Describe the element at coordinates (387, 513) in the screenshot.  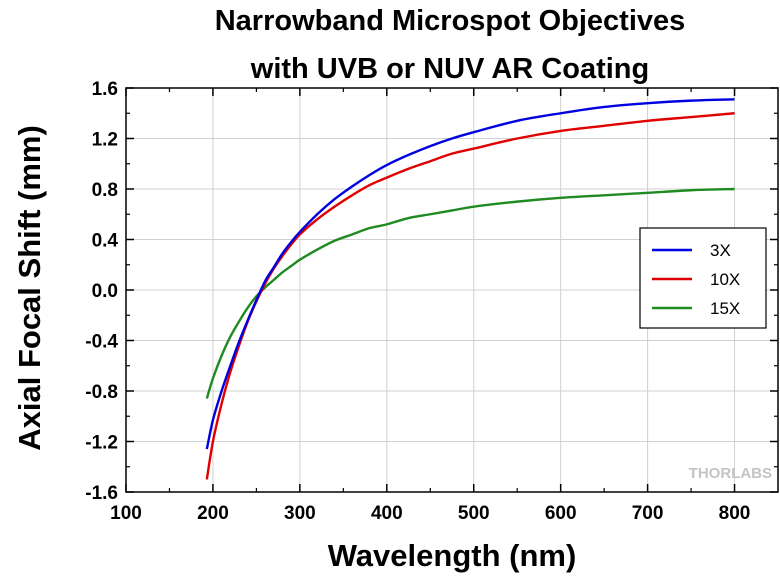
I see `x-tick-label: 400` at that location.